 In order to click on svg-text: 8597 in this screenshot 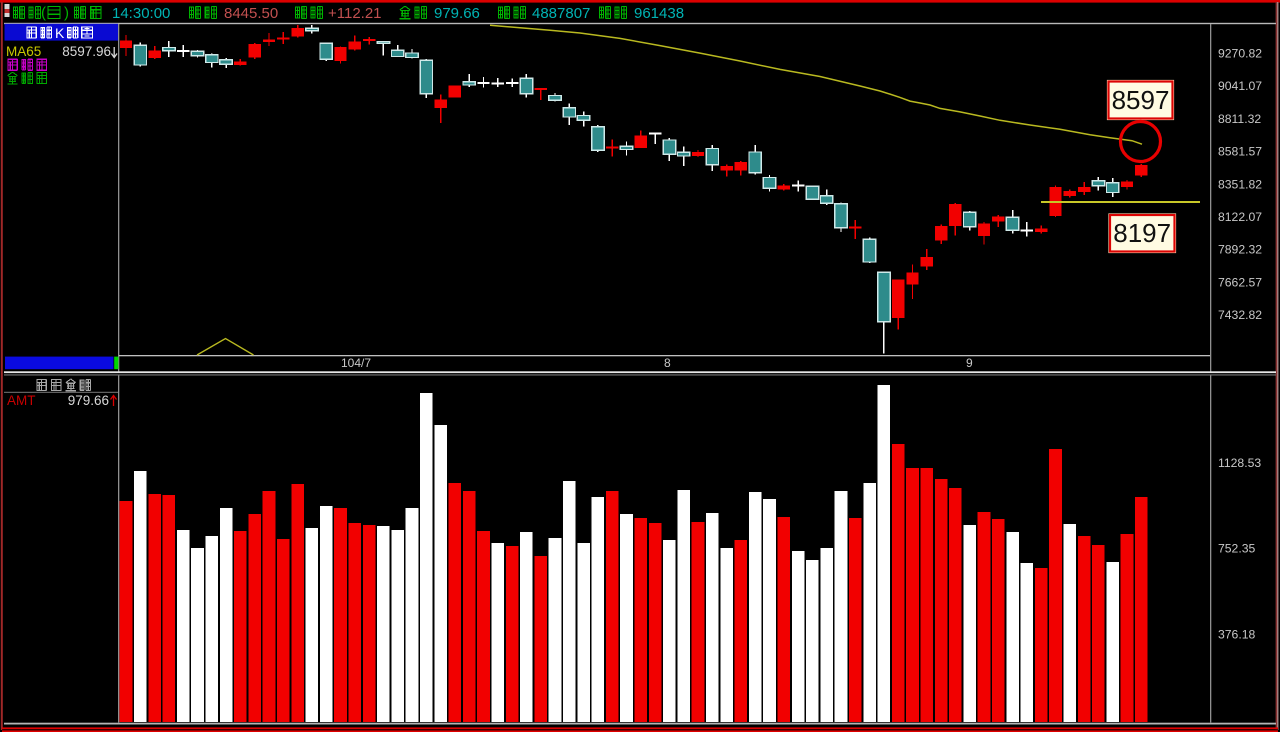, I will do `click(1141, 100)`.